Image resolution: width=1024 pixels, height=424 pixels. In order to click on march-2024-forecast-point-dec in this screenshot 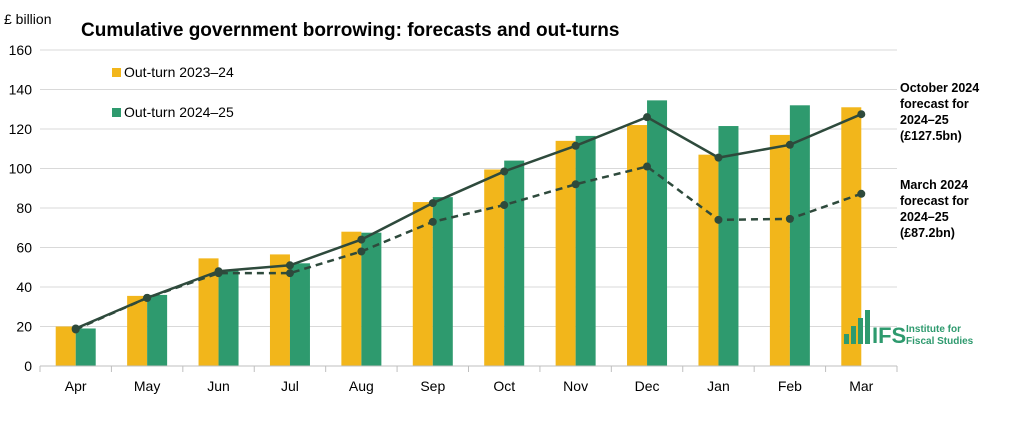, I will do `click(647, 166)`.